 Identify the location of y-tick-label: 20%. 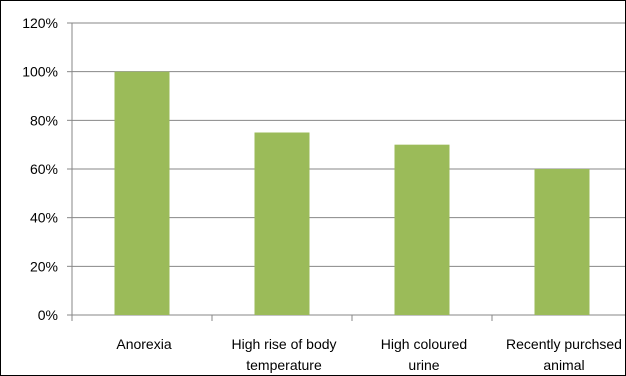
(44, 266).